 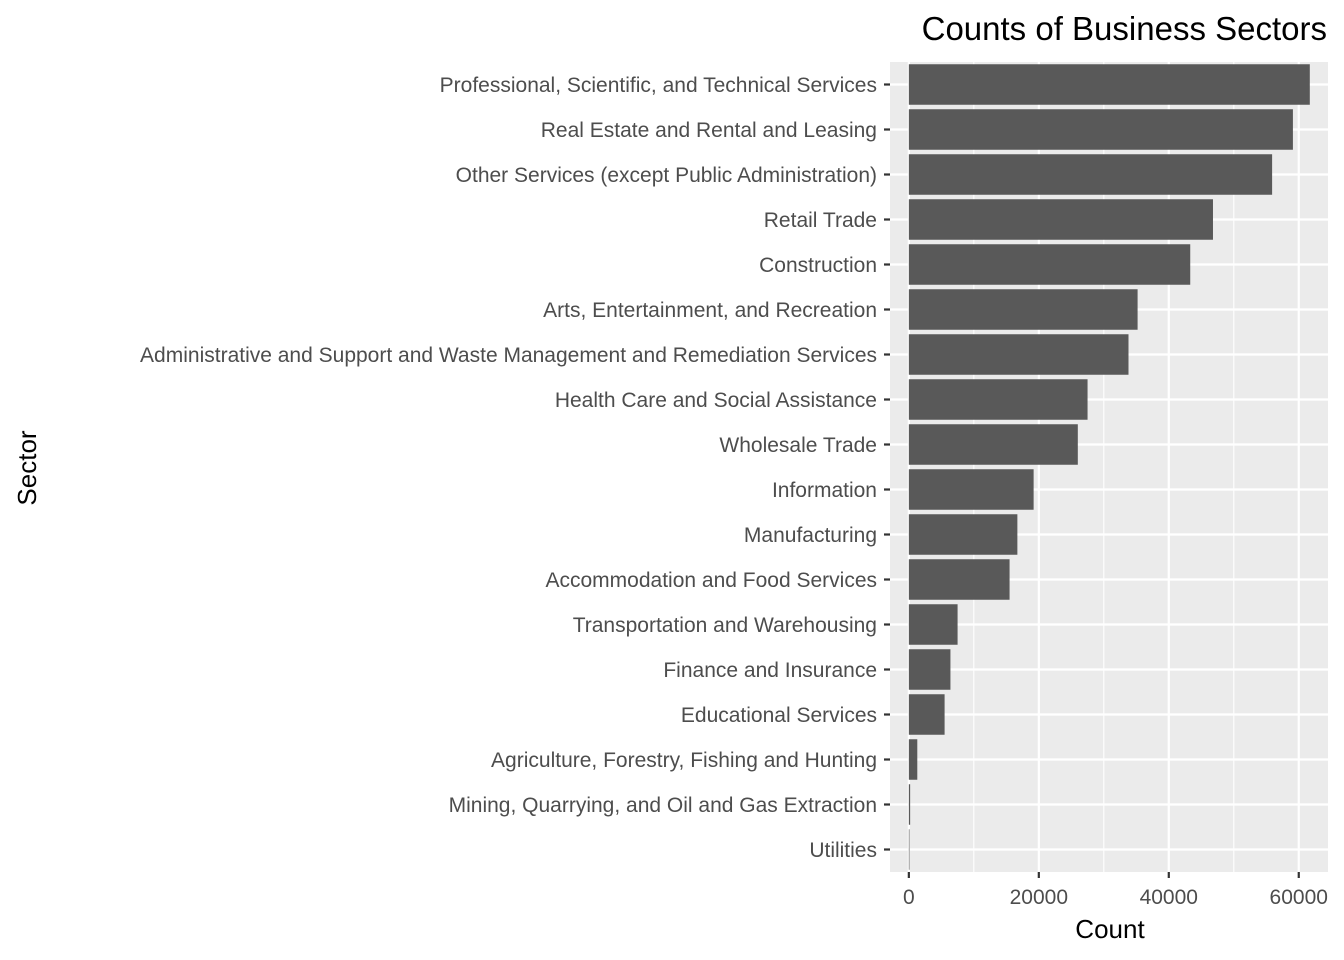 What do you see at coordinates (1299, 897) in the screenshot?
I see `x-tick-label: 60000` at bounding box center [1299, 897].